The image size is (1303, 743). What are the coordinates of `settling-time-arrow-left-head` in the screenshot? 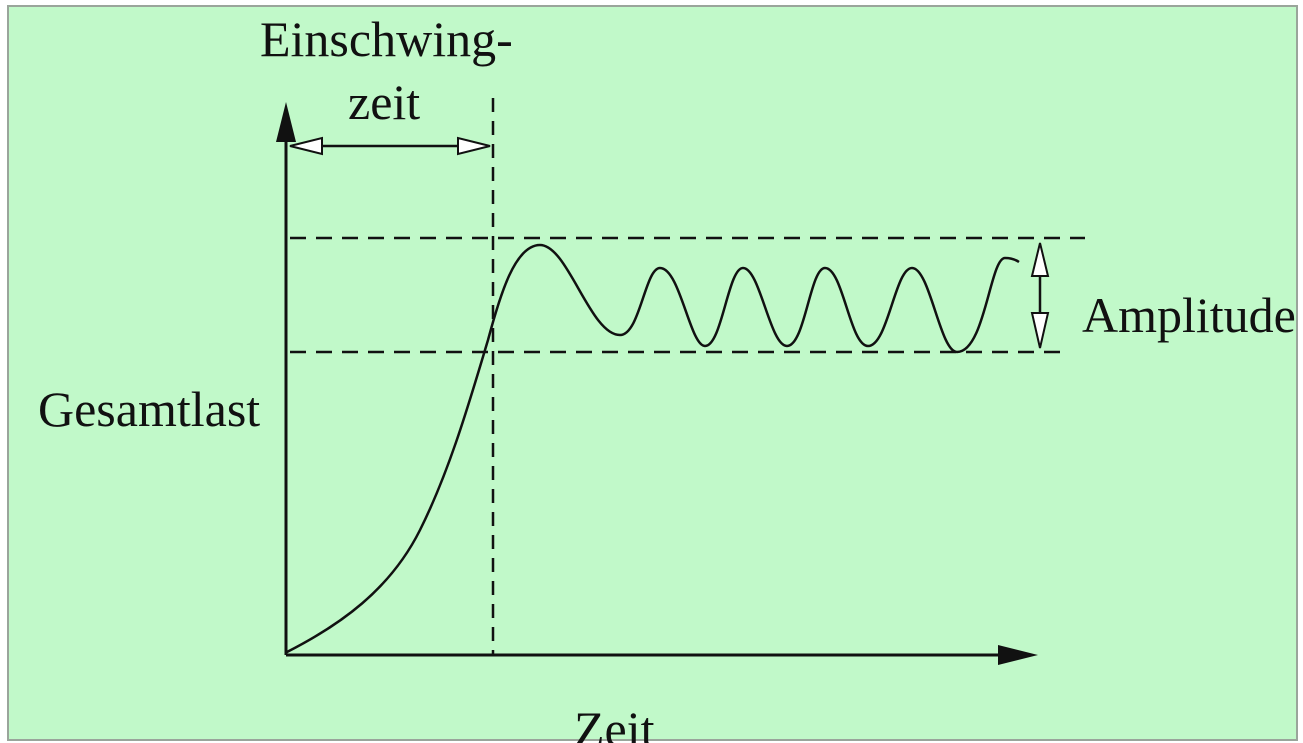 It's located at (306, 146).